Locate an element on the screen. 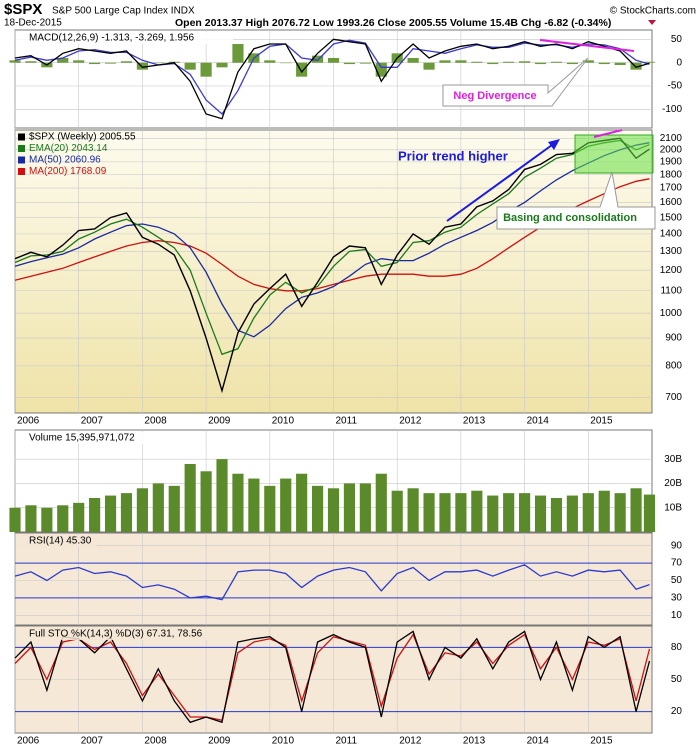  divergence-note: Neg Divergence is located at coordinates (494, 96).